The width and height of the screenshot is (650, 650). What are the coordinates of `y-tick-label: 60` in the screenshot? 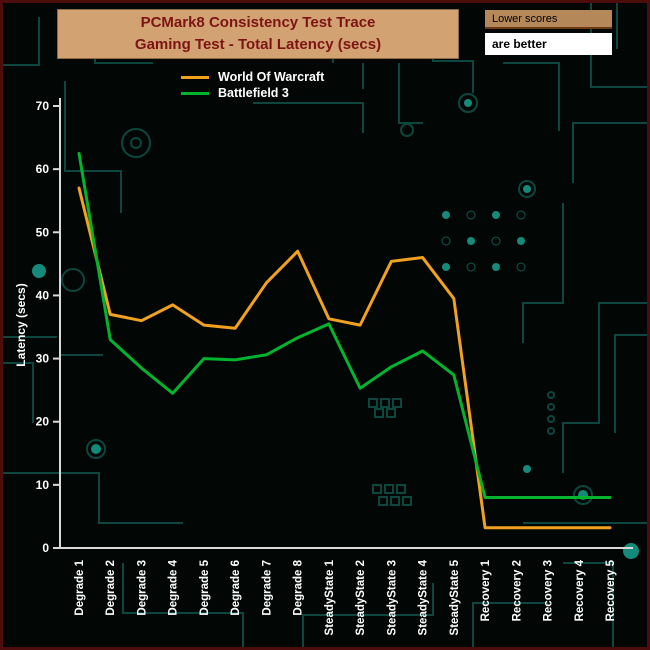 It's located at (43, 169).